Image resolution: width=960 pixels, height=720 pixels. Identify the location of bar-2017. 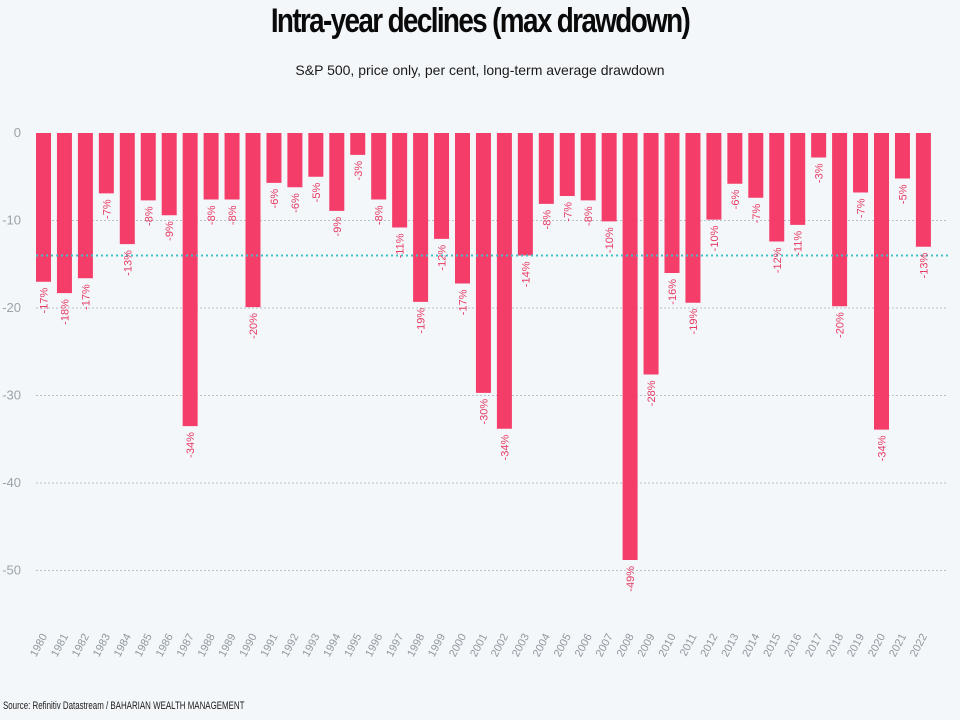
(819, 145).